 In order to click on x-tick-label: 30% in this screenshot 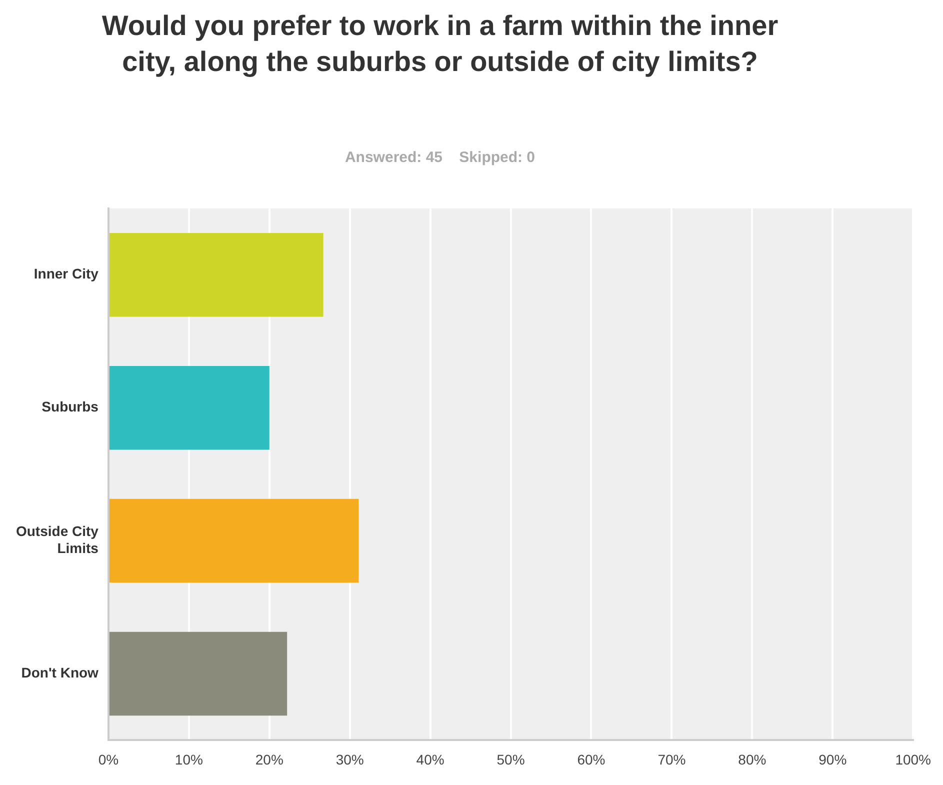, I will do `click(350, 759)`.